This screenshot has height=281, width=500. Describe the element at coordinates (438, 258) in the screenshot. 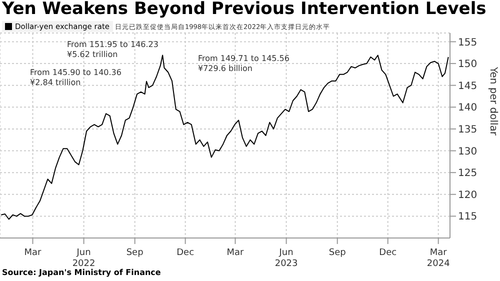

I see `x-tick-label: Mar 2024` at that location.